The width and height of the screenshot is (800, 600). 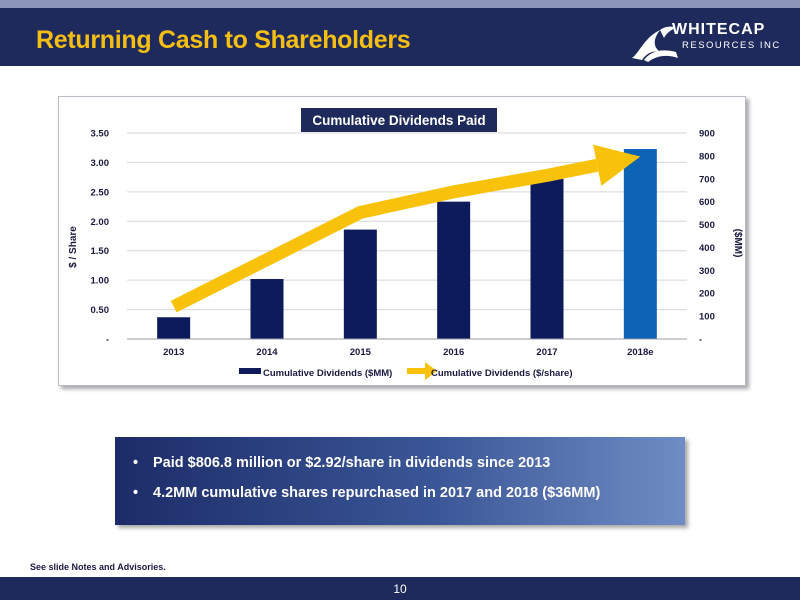 I want to click on footnote: See slide Notes and Advisories., so click(x=98, y=567).